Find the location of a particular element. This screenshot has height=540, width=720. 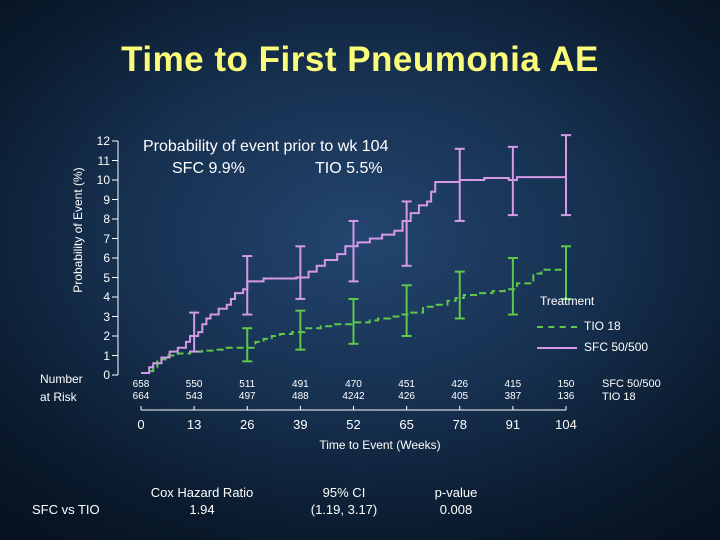

risk-cell: 451 426 is located at coordinates (407, 391).